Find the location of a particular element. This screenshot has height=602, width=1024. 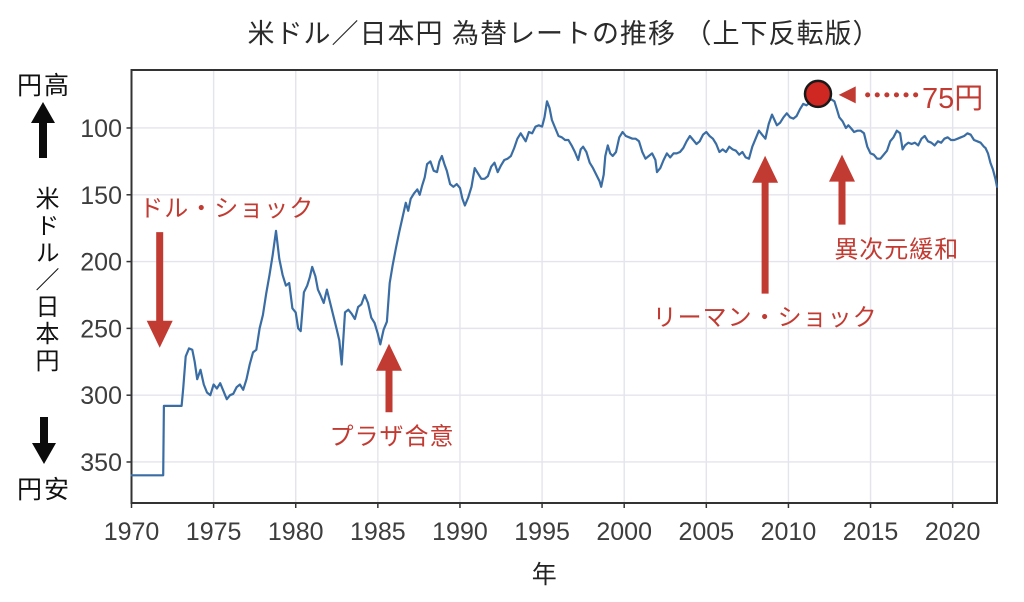

yen-weak-label: 円安 is located at coordinates (44, 490).